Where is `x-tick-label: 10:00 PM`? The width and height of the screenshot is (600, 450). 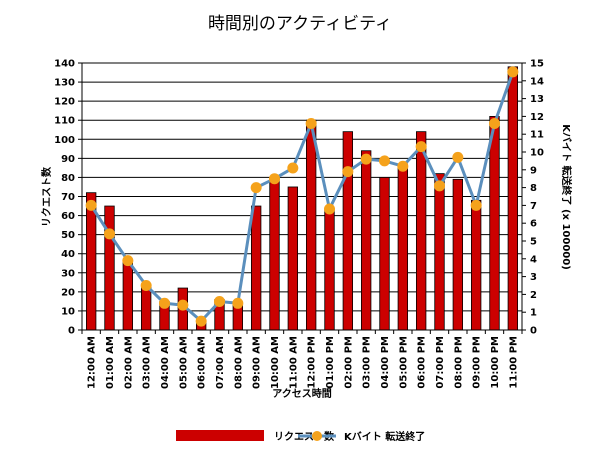 x-tick-label: 10:00 PM is located at coordinates (495, 362).